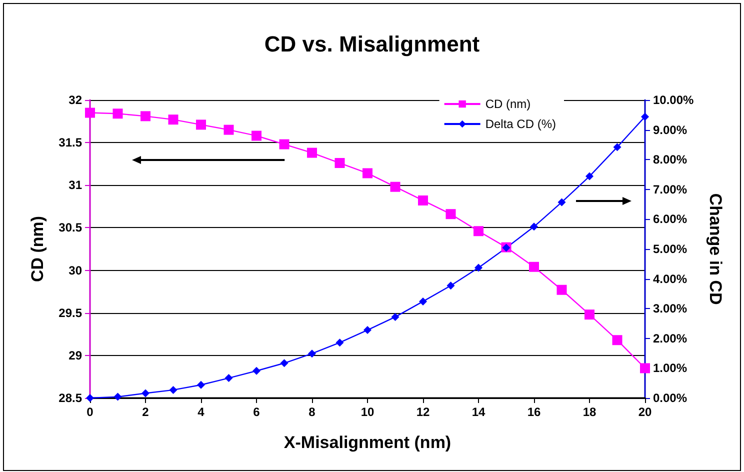 This screenshot has width=744, height=472. I want to click on x-tick-label: 0, so click(90, 412).